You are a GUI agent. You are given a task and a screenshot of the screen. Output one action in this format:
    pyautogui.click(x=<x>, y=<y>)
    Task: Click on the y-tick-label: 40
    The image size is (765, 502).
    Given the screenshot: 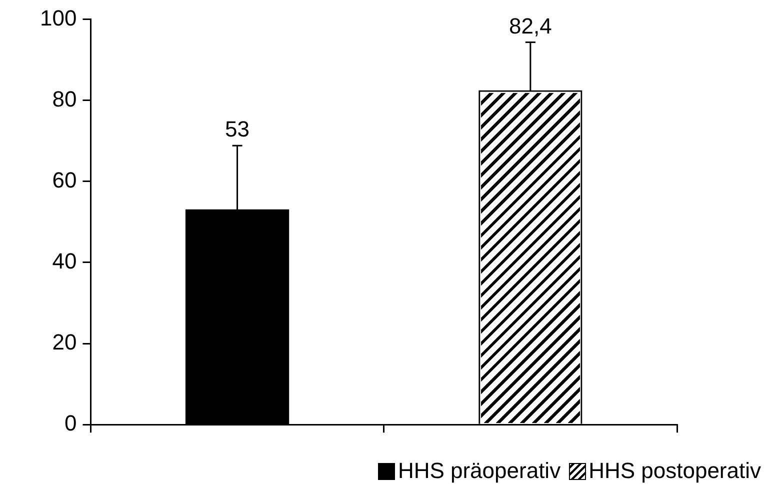 What is the action you would take?
    pyautogui.click(x=64, y=261)
    